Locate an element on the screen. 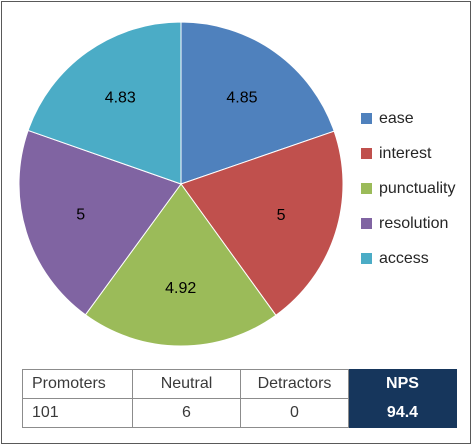 The image size is (474, 447). pie-slice-punctuality is located at coordinates (180, 265).